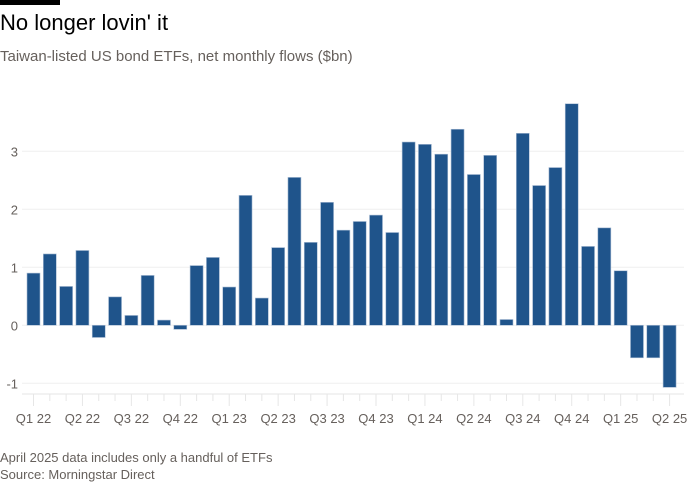  I want to click on source: Source: Morningstar Direct, so click(77, 474).